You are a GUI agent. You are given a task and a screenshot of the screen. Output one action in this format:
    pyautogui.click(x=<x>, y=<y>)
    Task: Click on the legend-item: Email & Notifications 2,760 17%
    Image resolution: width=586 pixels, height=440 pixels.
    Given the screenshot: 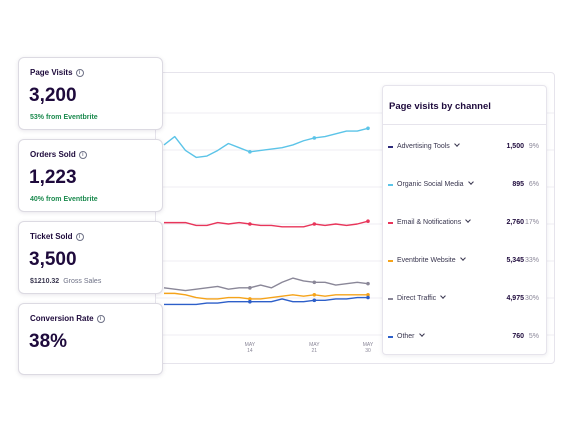 What is the action you would take?
    pyautogui.click(x=464, y=223)
    